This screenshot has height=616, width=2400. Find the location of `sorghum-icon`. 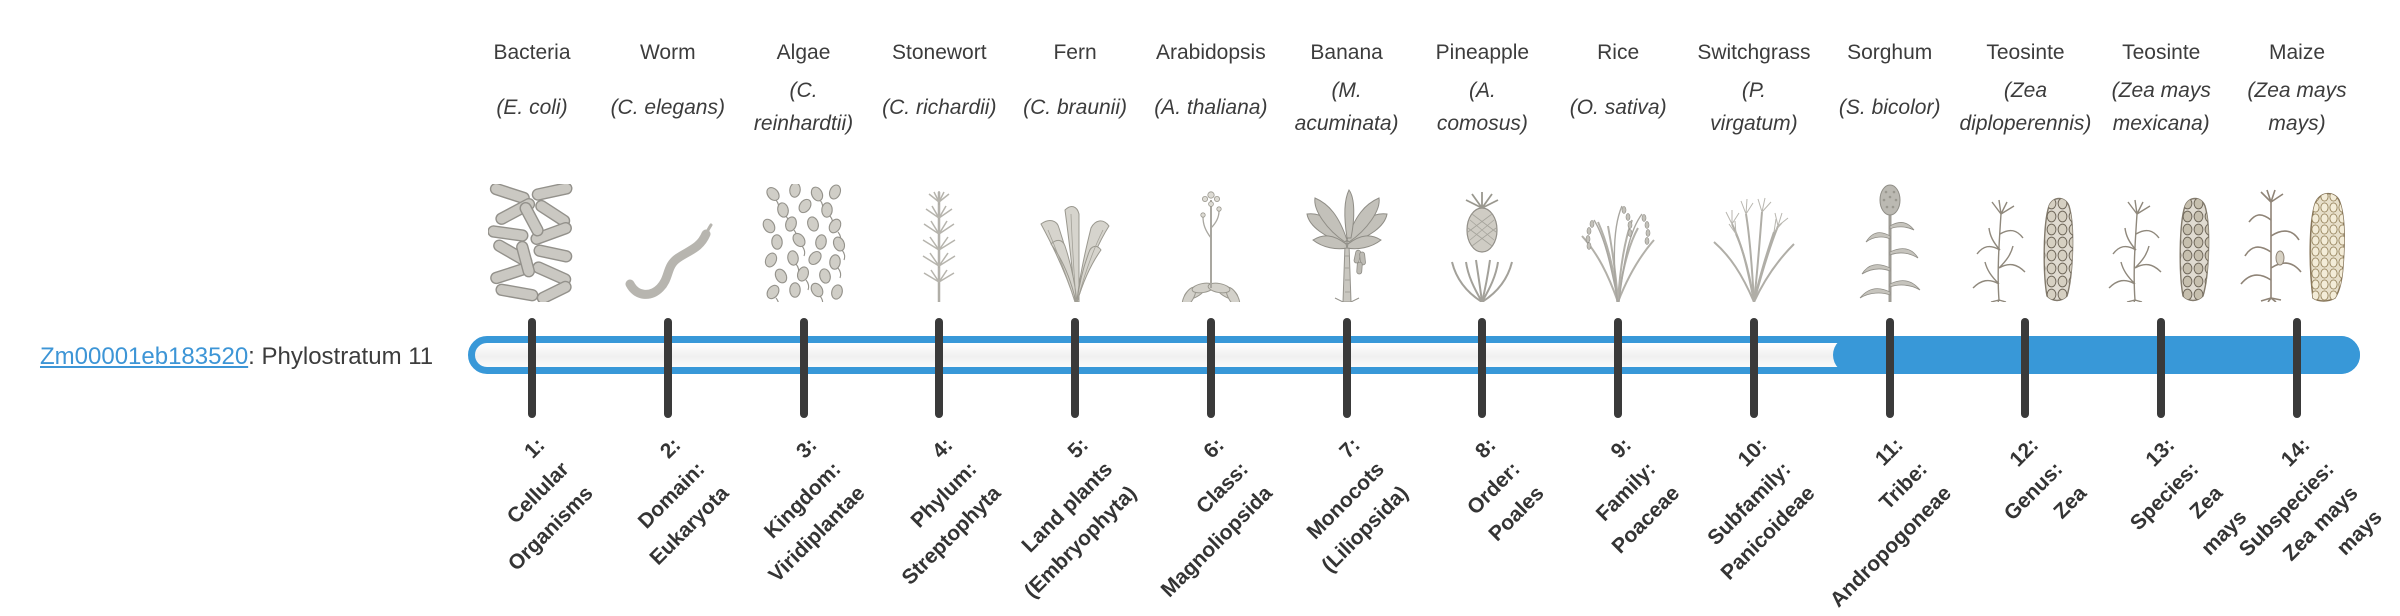

sorghum-icon is located at coordinates (1890, 241).